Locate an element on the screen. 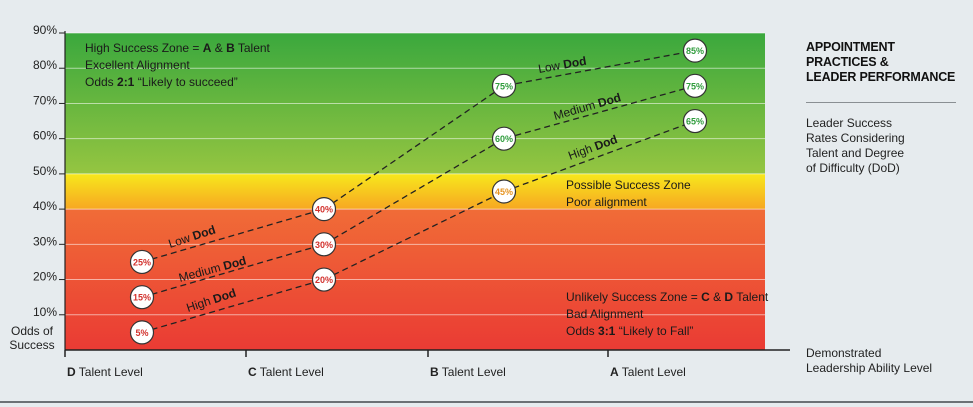  data-label: 60% is located at coordinates (504, 139).